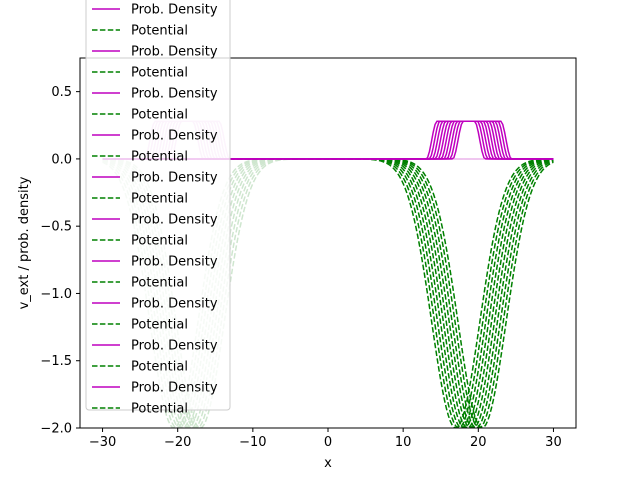  Describe the element at coordinates (478, 442) in the screenshot. I see `x-tick-label: 20` at that location.